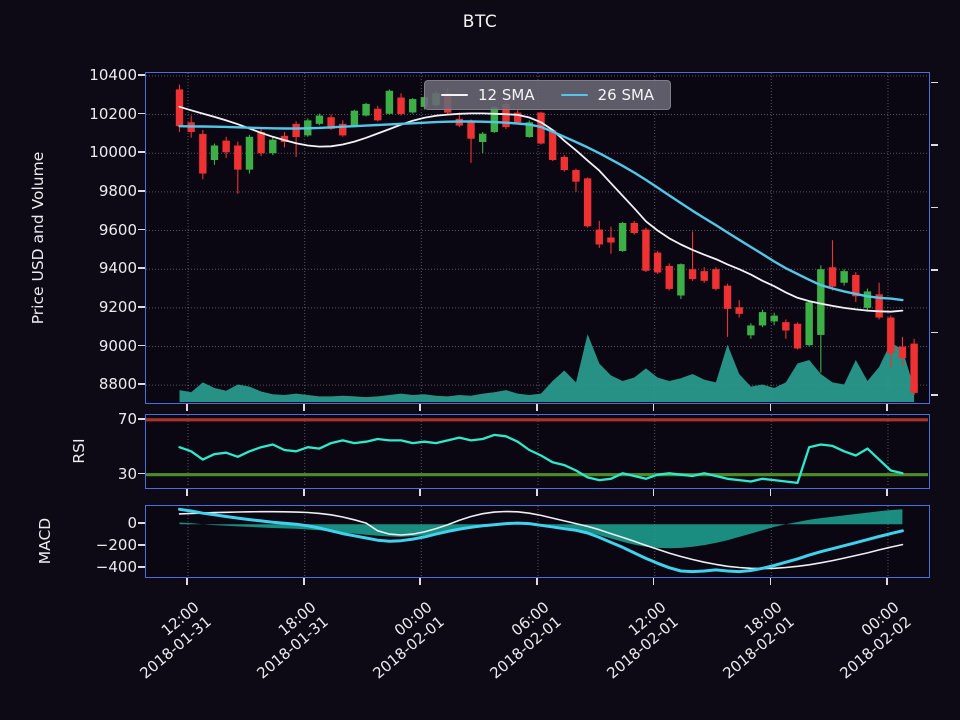  I want to click on y-tick-label: 9800, so click(117, 190).